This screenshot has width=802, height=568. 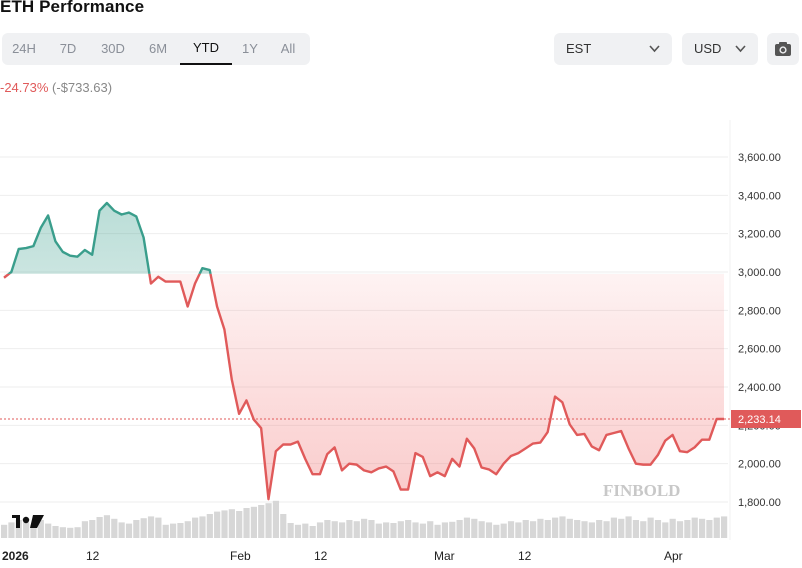 I want to click on tab-all: All, so click(x=288, y=48).